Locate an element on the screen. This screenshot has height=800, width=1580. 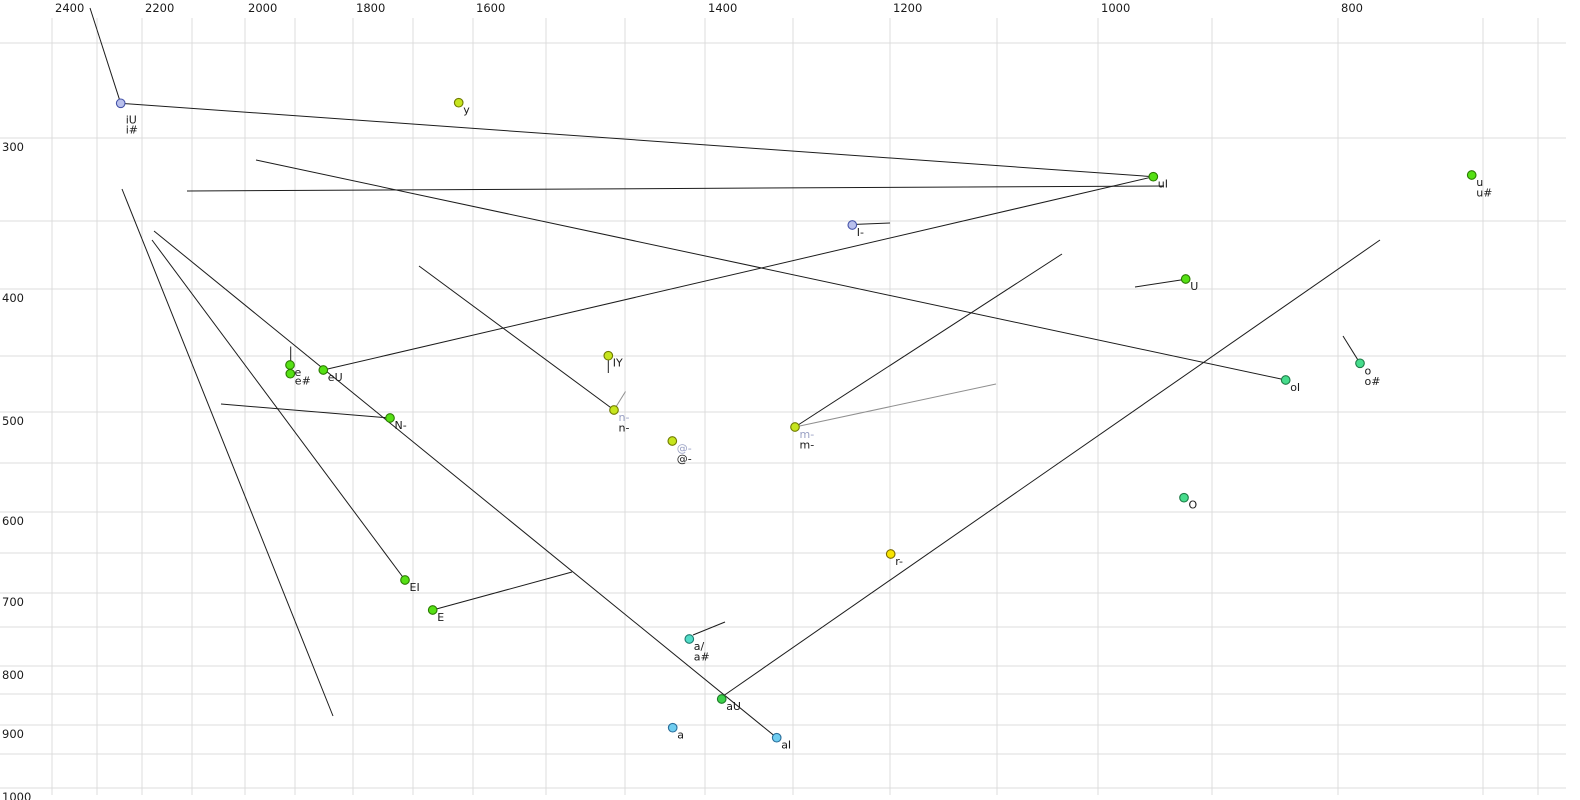
x-axis-tick-label: 2400 is located at coordinates (69, 8).